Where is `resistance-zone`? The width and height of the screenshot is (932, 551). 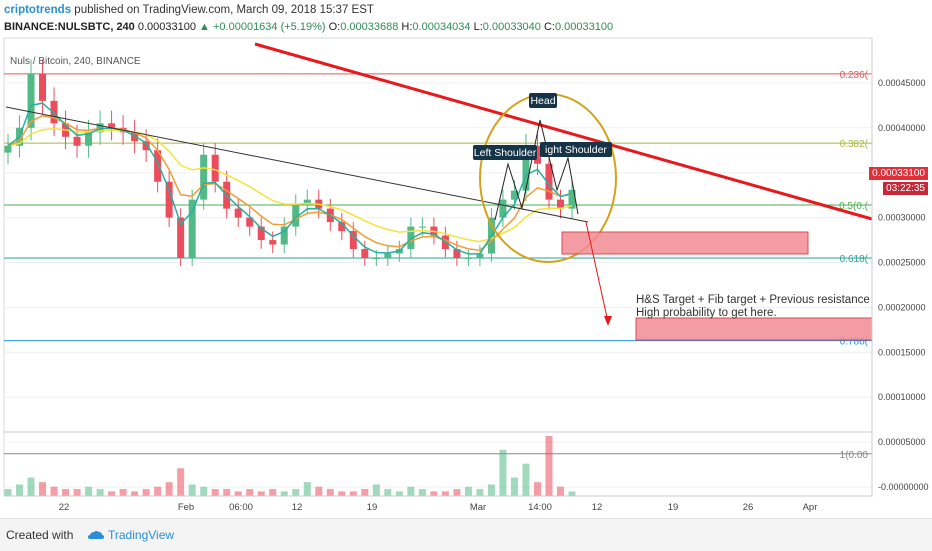
resistance-zone is located at coordinates (685, 243).